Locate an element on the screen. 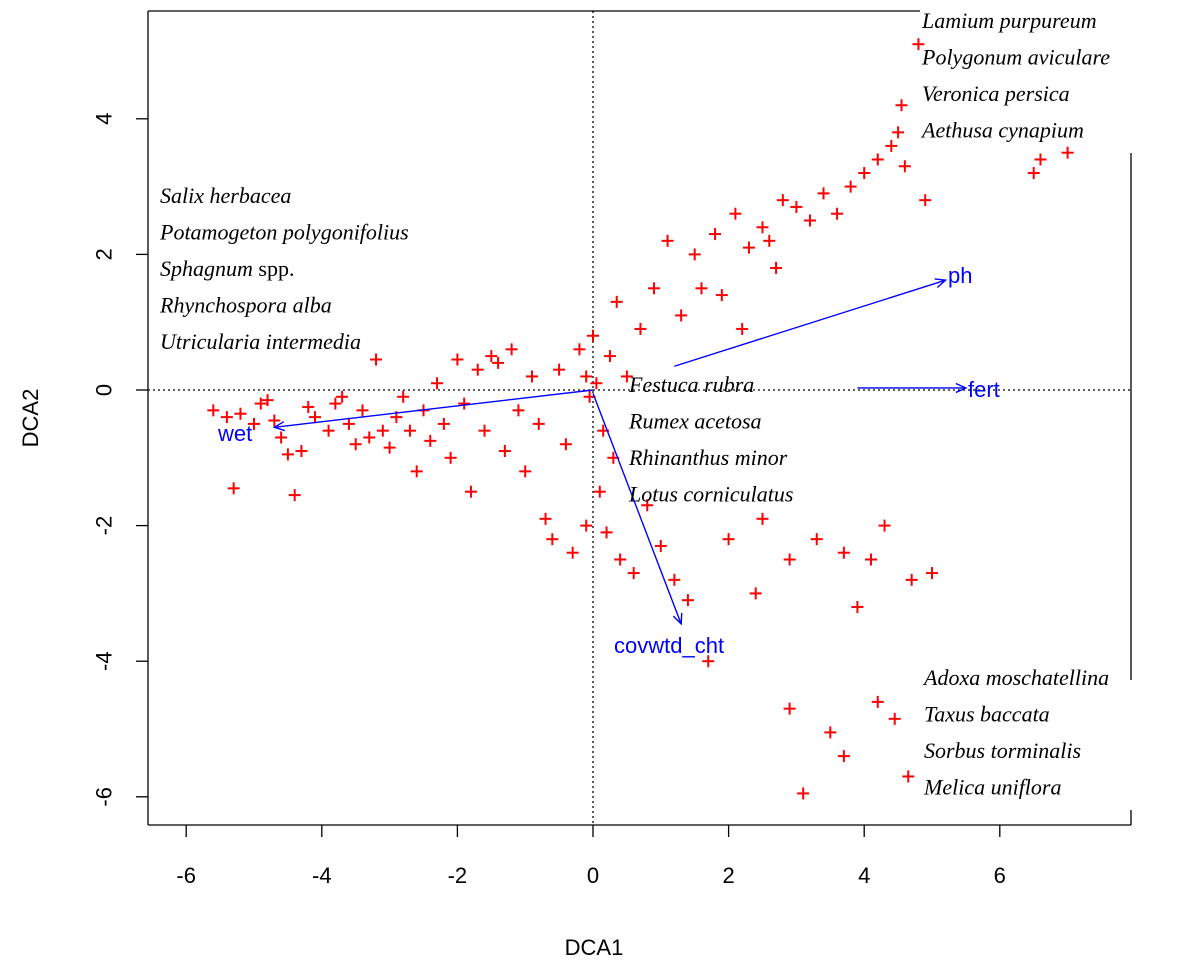 The width and height of the screenshot is (1187, 968). species-label: Sphagnum spp. is located at coordinates (227, 268).